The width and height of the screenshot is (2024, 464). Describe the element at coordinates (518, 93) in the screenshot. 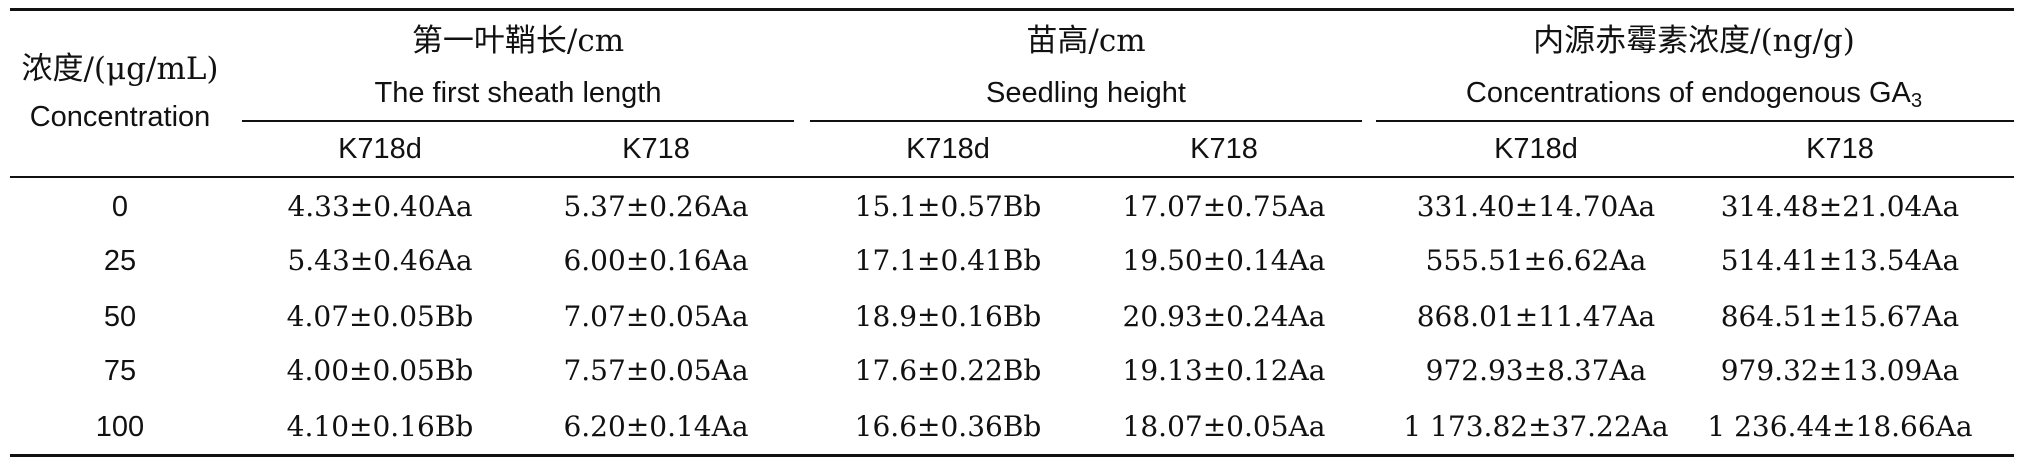

I see `group-header-en: The first sheath length` at that location.